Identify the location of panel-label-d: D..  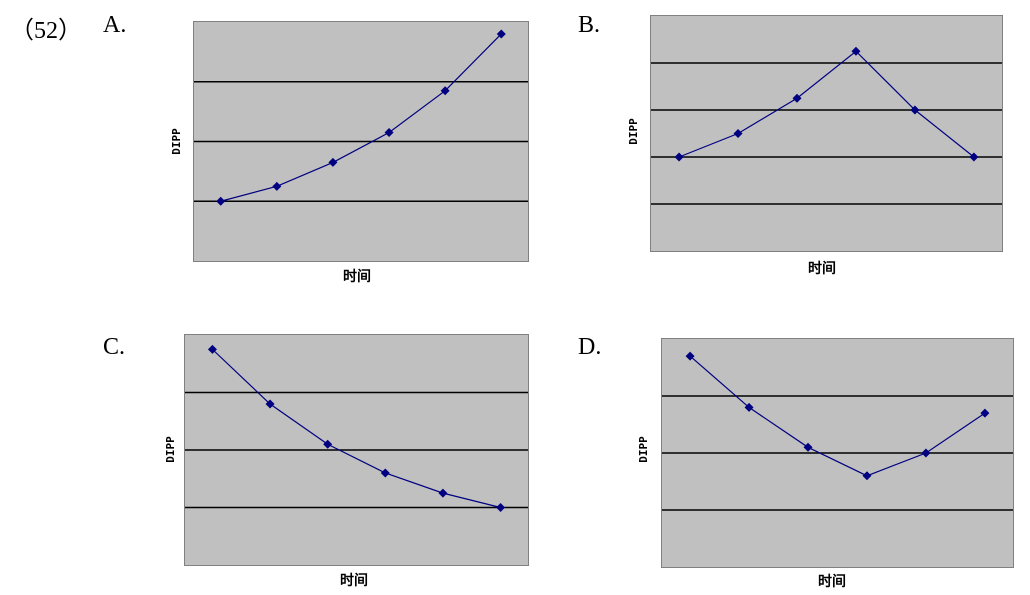
(590, 347).